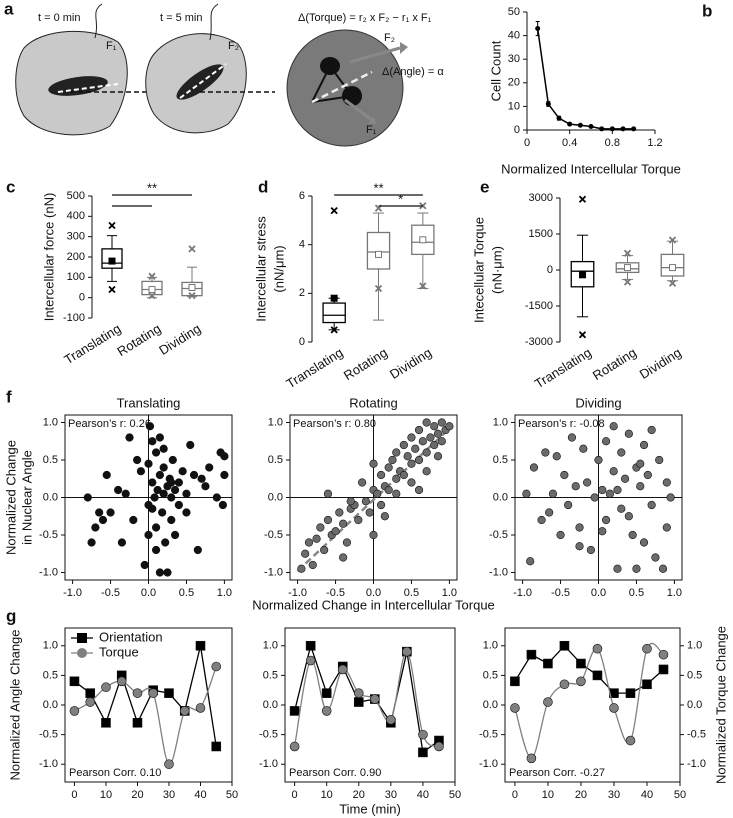  I want to click on x-axis-label: Normalized Intercellular Torque, so click(591, 168).